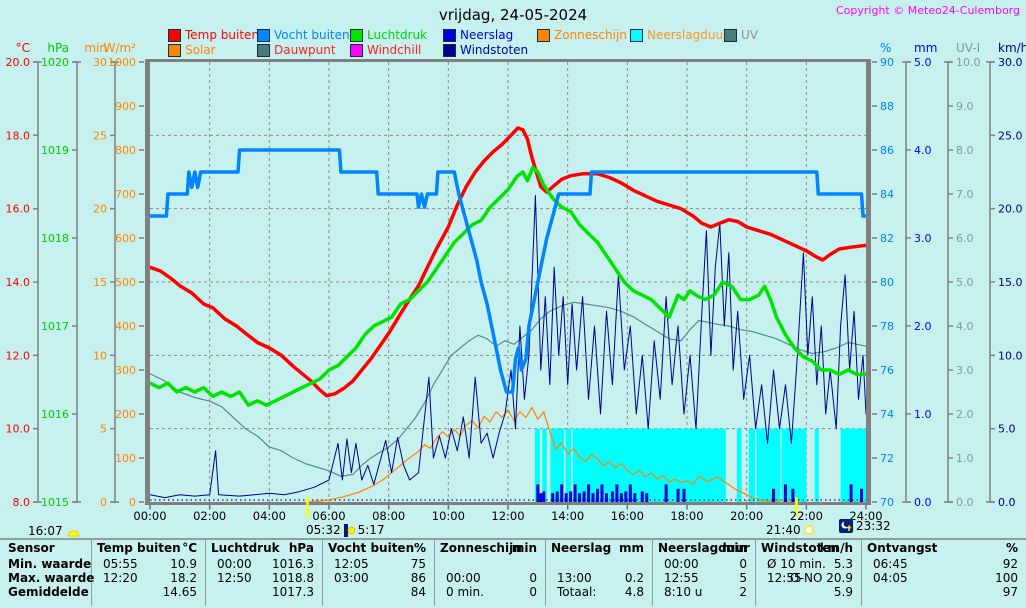  Describe the element at coordinates (179, 592) in the screenshot. I see `table-value-cell: 14.65` at that location.